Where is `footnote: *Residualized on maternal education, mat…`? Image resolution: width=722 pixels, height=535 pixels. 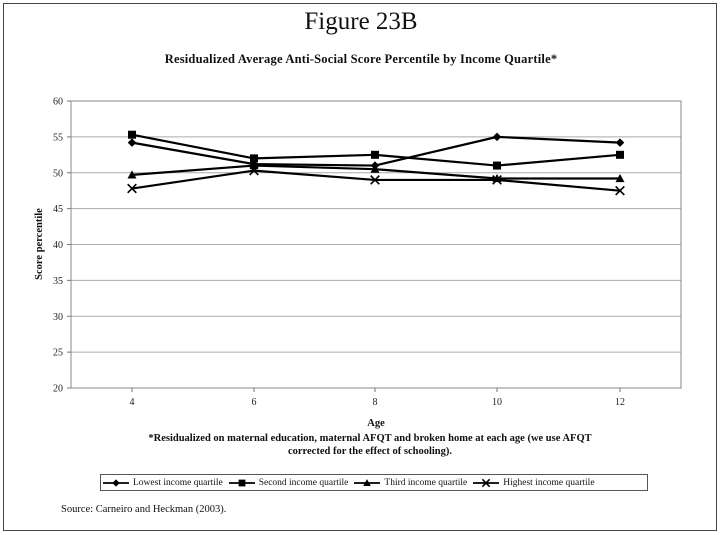 footnote: *Residualized on maternal education, mat… is located at coordinates (370, 445).